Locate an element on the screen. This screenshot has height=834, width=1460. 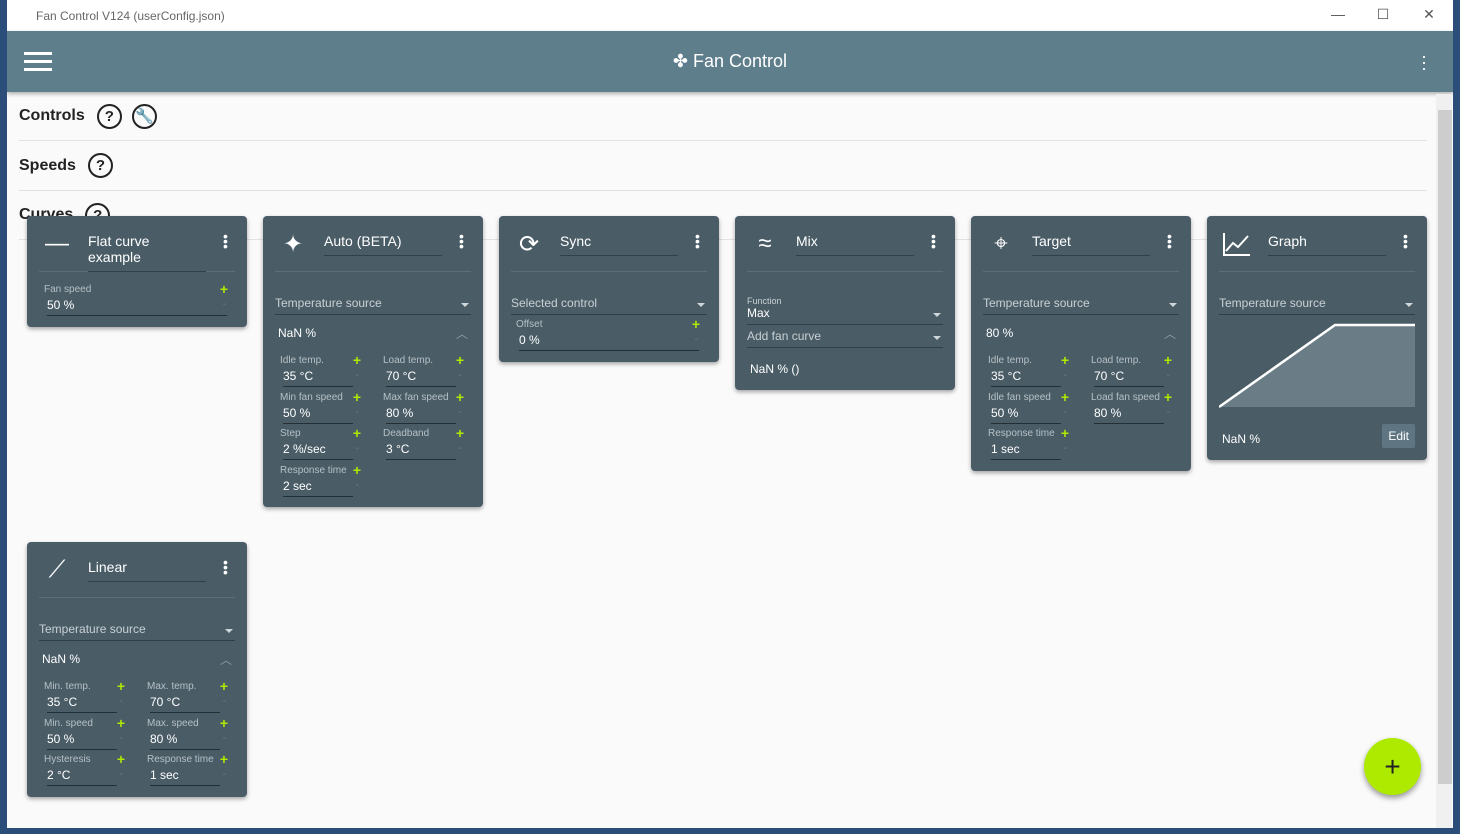
add-button: + is located at coordinates (1392, 766).